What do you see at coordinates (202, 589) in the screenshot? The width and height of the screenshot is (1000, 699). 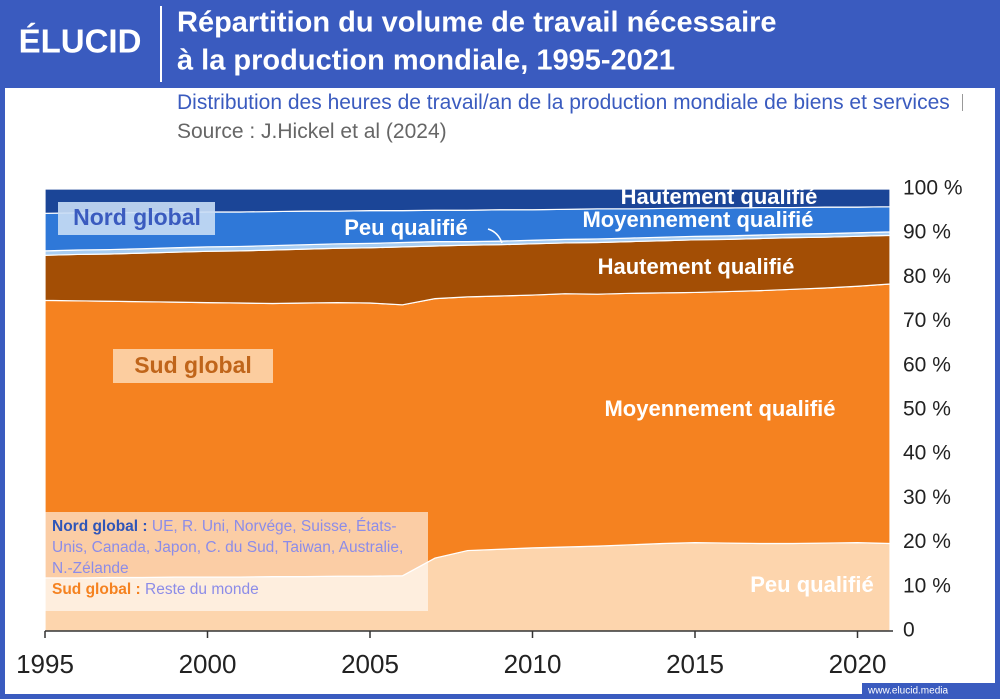 I see `note-text: Reste du monde` at bounding box center [202, 589].